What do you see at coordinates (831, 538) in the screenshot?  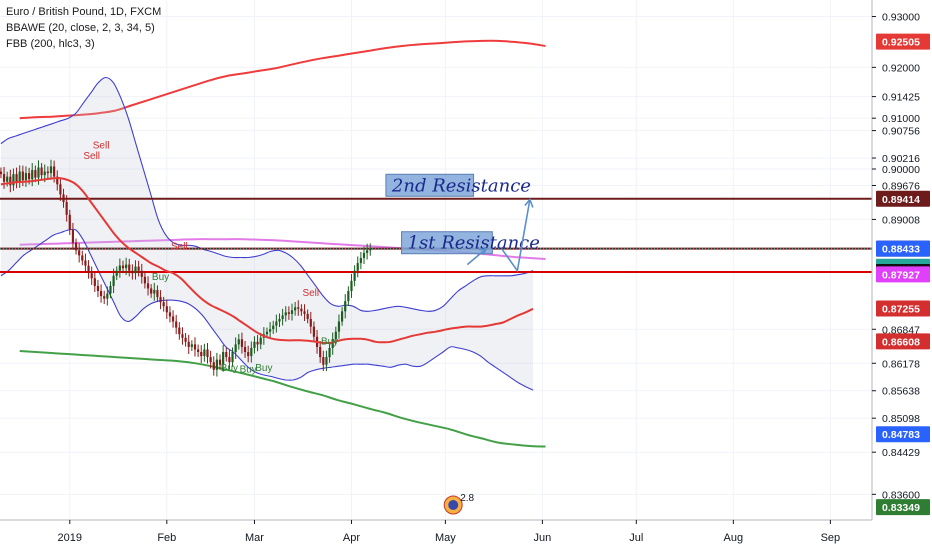 I see `x-tick-label: Sep` at bounding box center [831, 538].